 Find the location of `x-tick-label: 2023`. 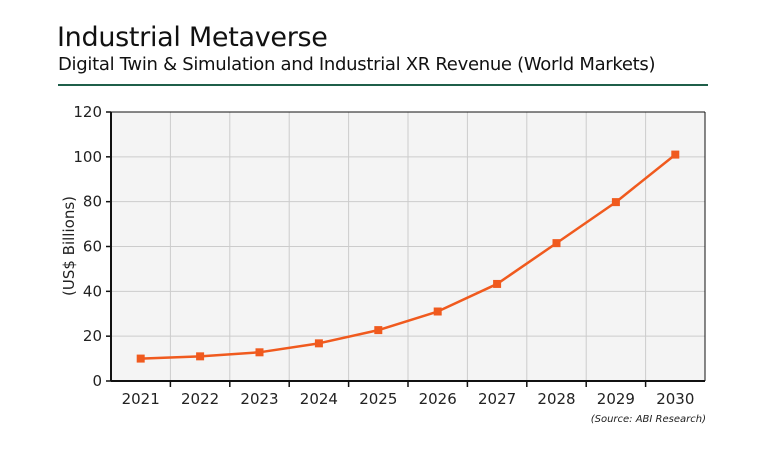

x-tick-label: 2023 is located at coordinates (259, 399).